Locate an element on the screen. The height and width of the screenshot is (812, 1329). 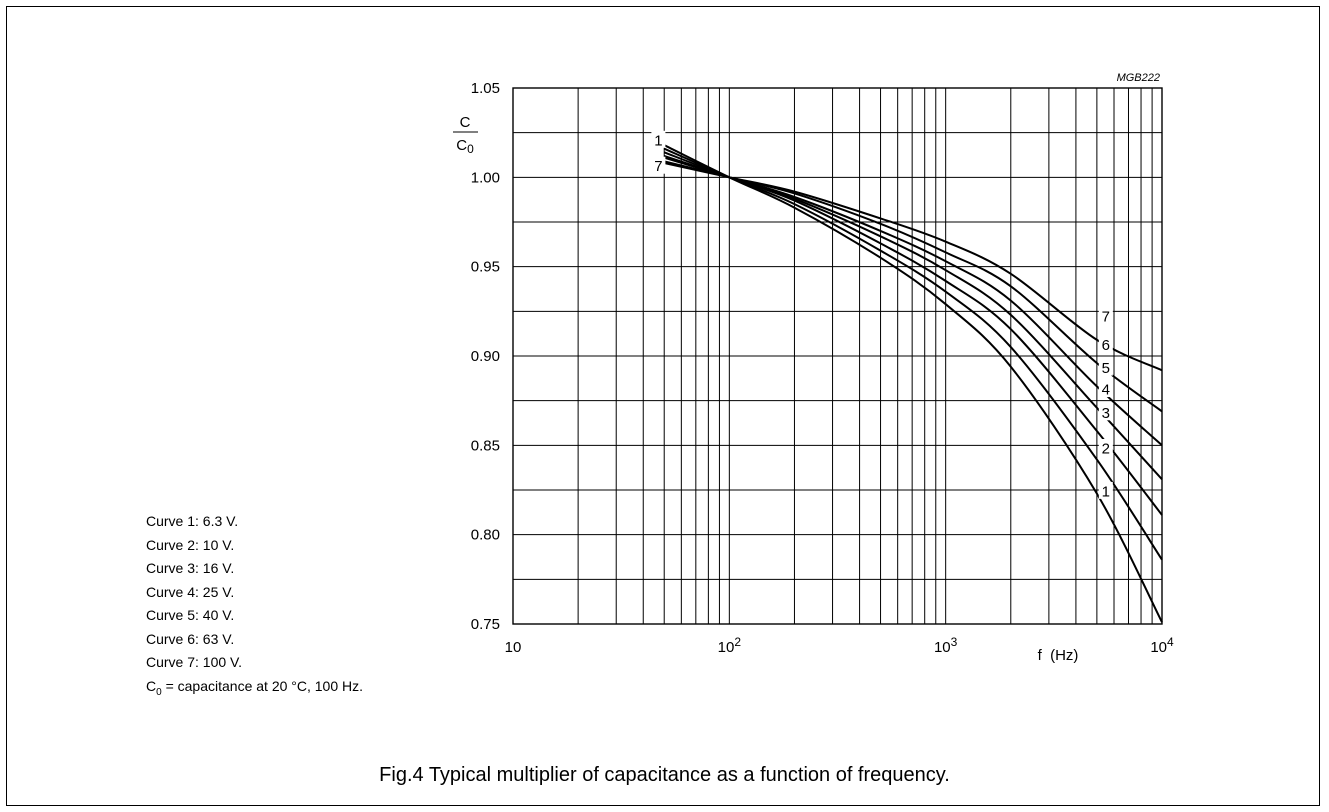
y-axis-label-numerator: C is located at coordinates (465, 122).